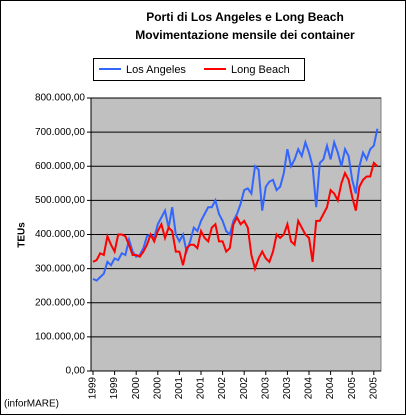 The height and width of the screenshot is (420, 406). I want to click on source-note: (inforMARE), so click(31, 404).